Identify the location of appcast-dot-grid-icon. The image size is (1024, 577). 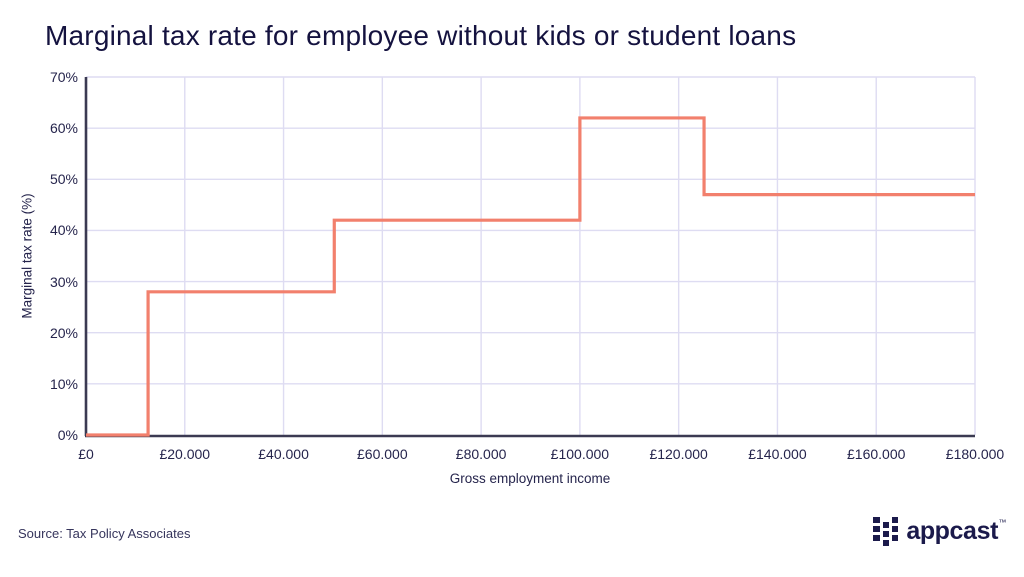
(886, 531).